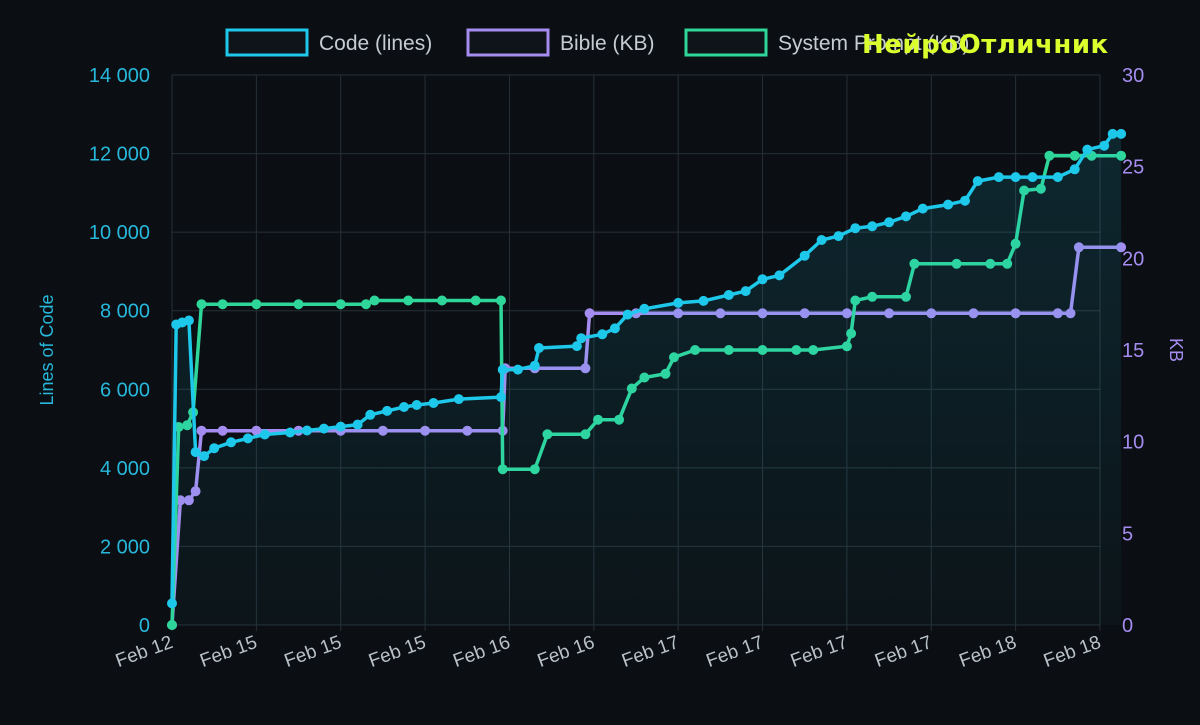 The image size is (1200, 725). What do you see at coordinates (988, 652) in the screenshot?
I see `x-axis-tick-label: Feb 18` at bounding box center [988, 652].